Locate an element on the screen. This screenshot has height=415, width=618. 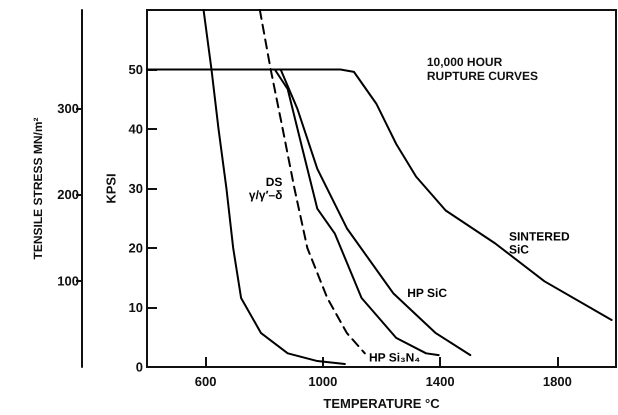
series-label: SINTERED SiC is located at coordinates (539, 243).